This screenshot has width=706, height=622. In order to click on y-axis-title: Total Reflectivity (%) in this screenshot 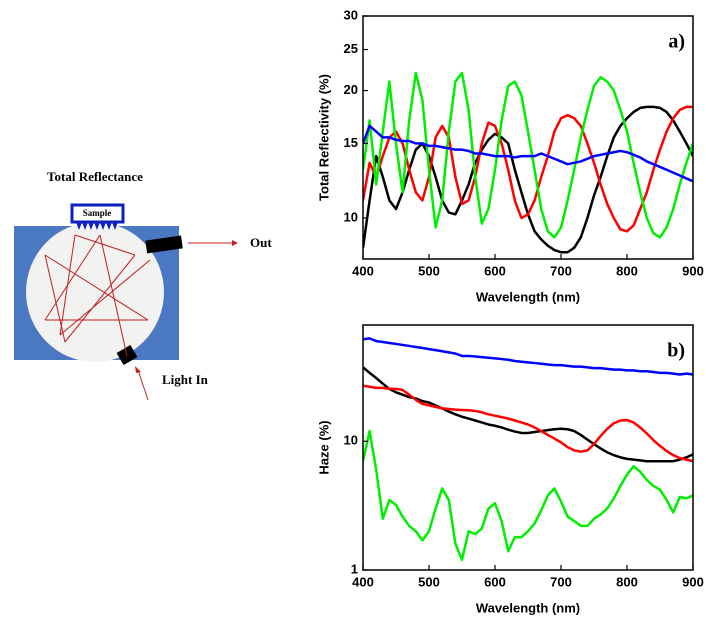, I will do `click(323, 137)`.